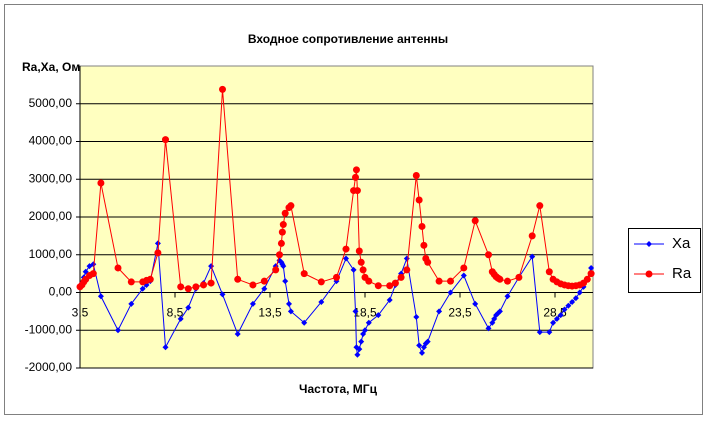  What do you see at coordinates (51, 178) in the screenshot?
I see `y-tick-label: 3000,00` at bounding box center [51, 178].